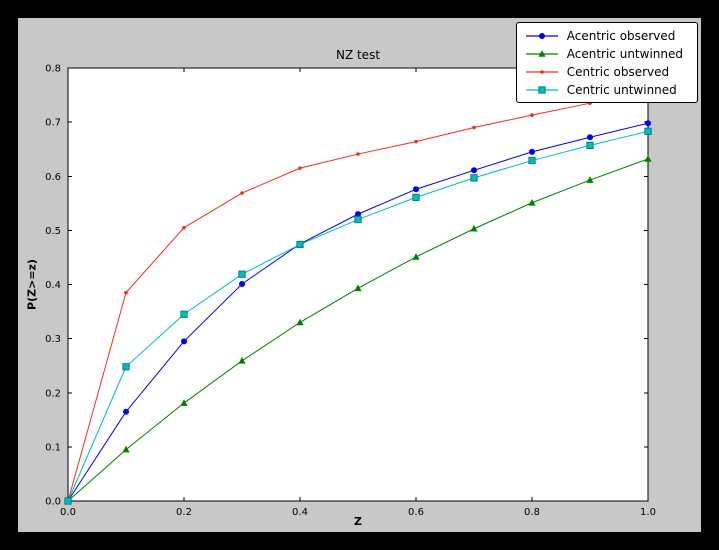 Image resolution: width=719 pixels, height=550 pixels. I want to click on legend-entry-centric-observed: Centric observed, so click(604, 71).